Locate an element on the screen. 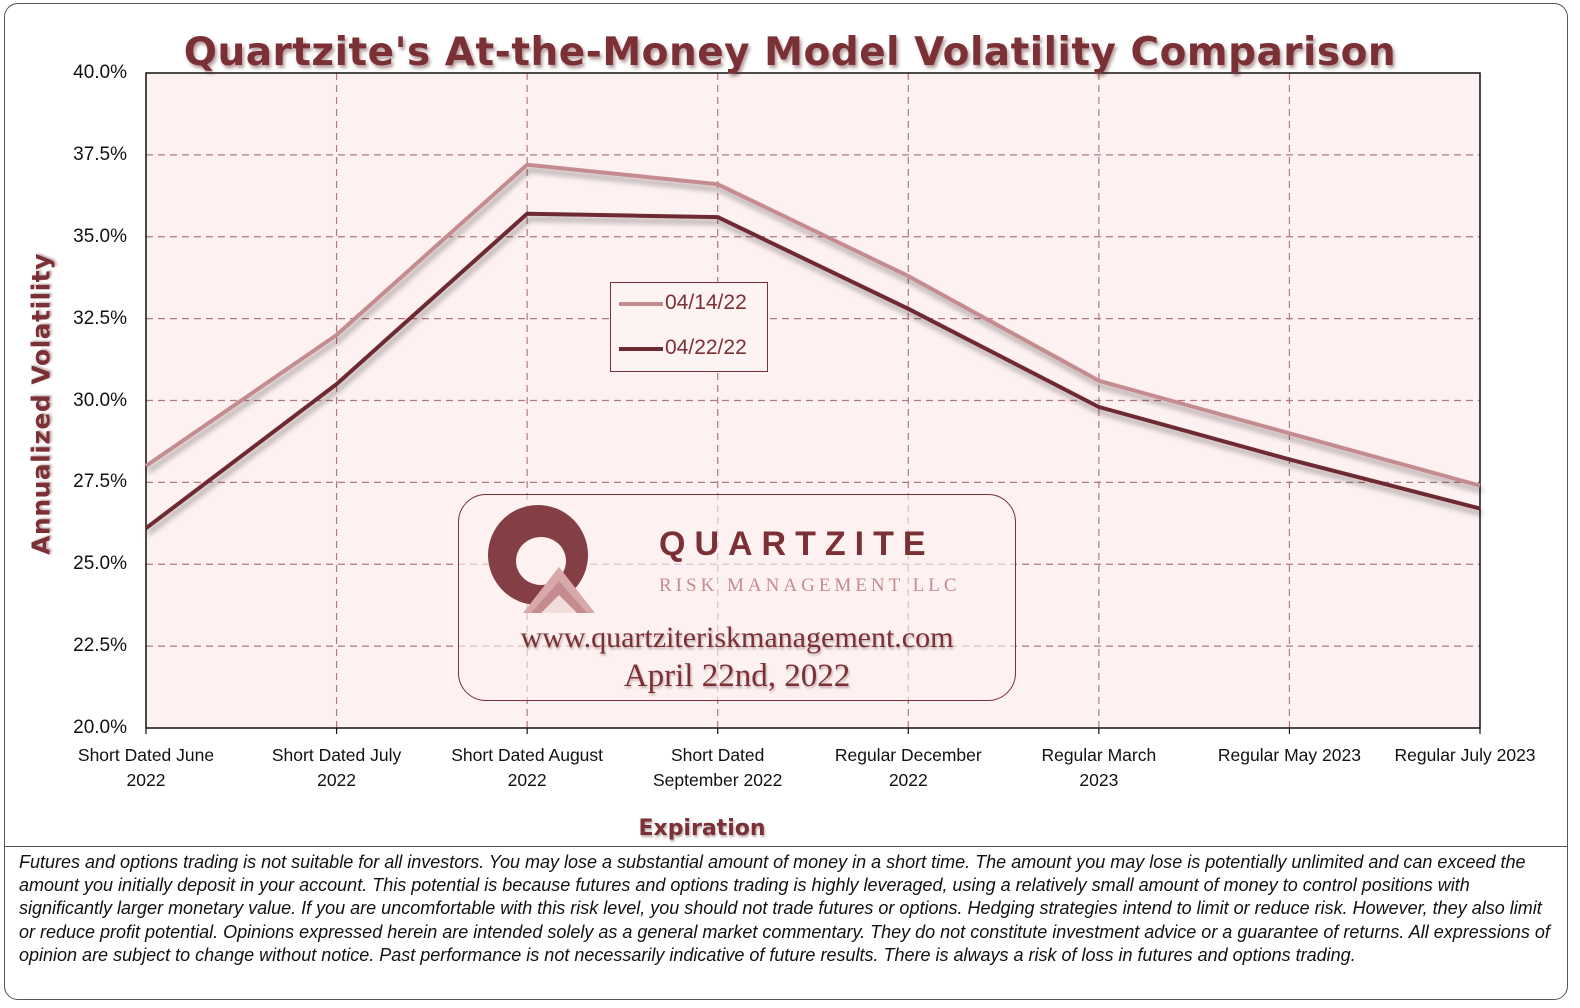 The image size is (1580, 1008). y-tick-label: 25.0% is located at coordinates (100, 564).